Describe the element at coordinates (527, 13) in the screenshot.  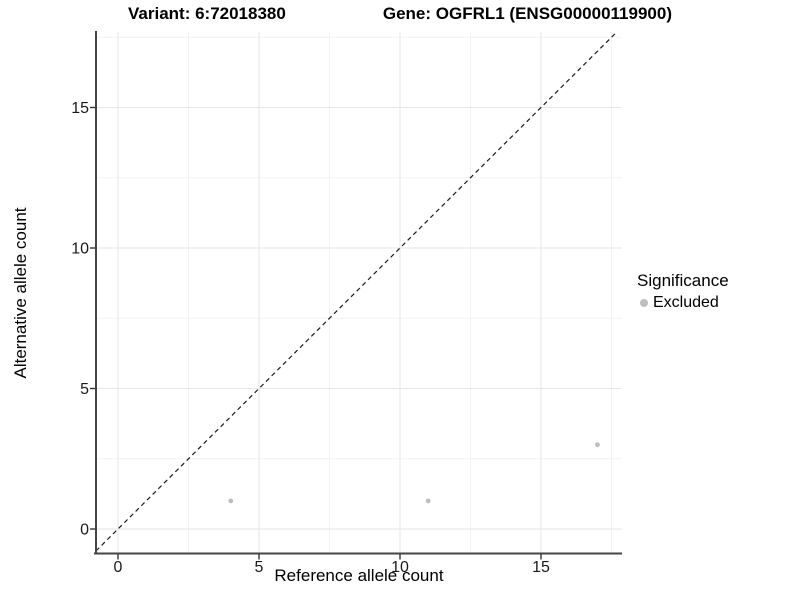
I see `gene-title: Gene: OGFRL1 (ENSG00000119900)` at that location.